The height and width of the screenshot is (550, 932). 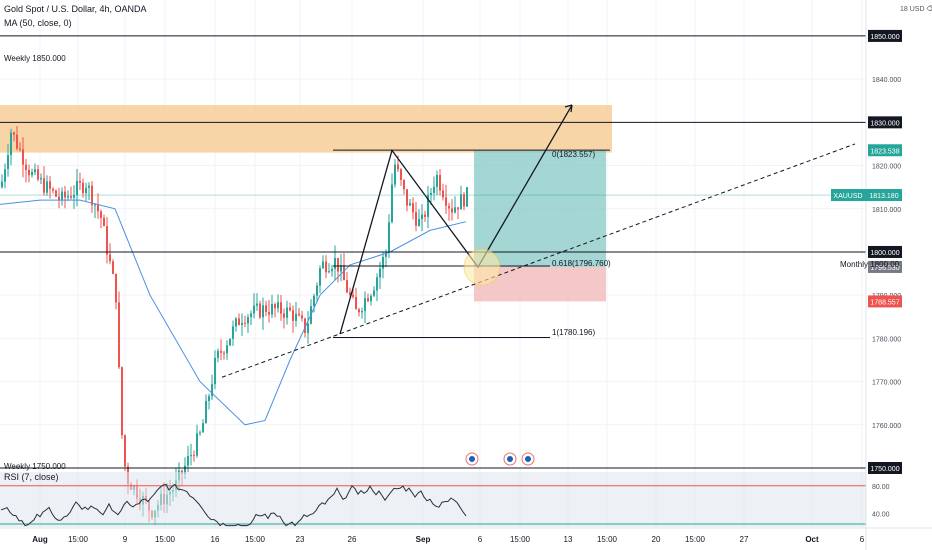 What do you see at coordinates (886, 426) in the screenshot?
I see `price-tick-12: 1760.000` at bounding box center [886, 426].